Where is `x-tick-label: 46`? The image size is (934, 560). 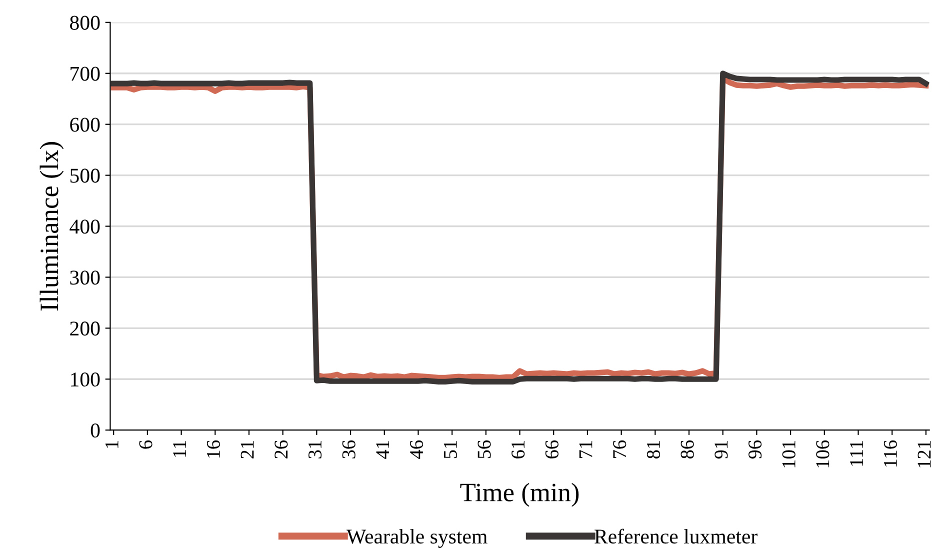
x-tick-label: 46 is located at coordinates (417, 449).